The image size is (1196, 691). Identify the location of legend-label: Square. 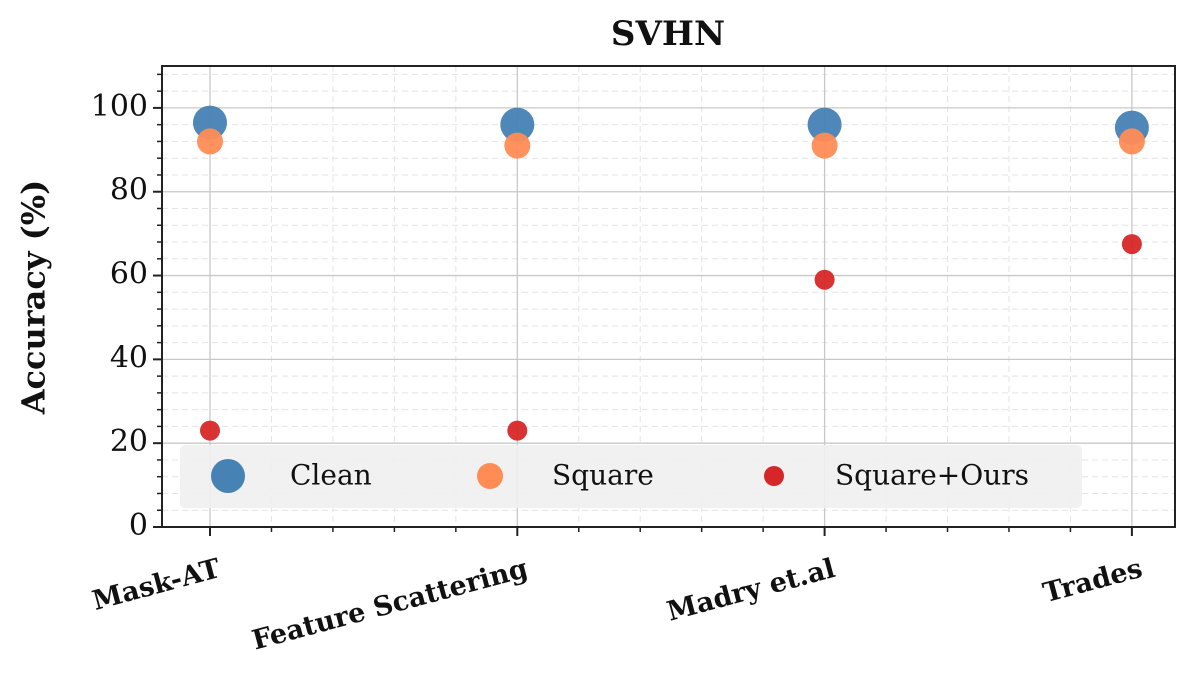
(603, 475).